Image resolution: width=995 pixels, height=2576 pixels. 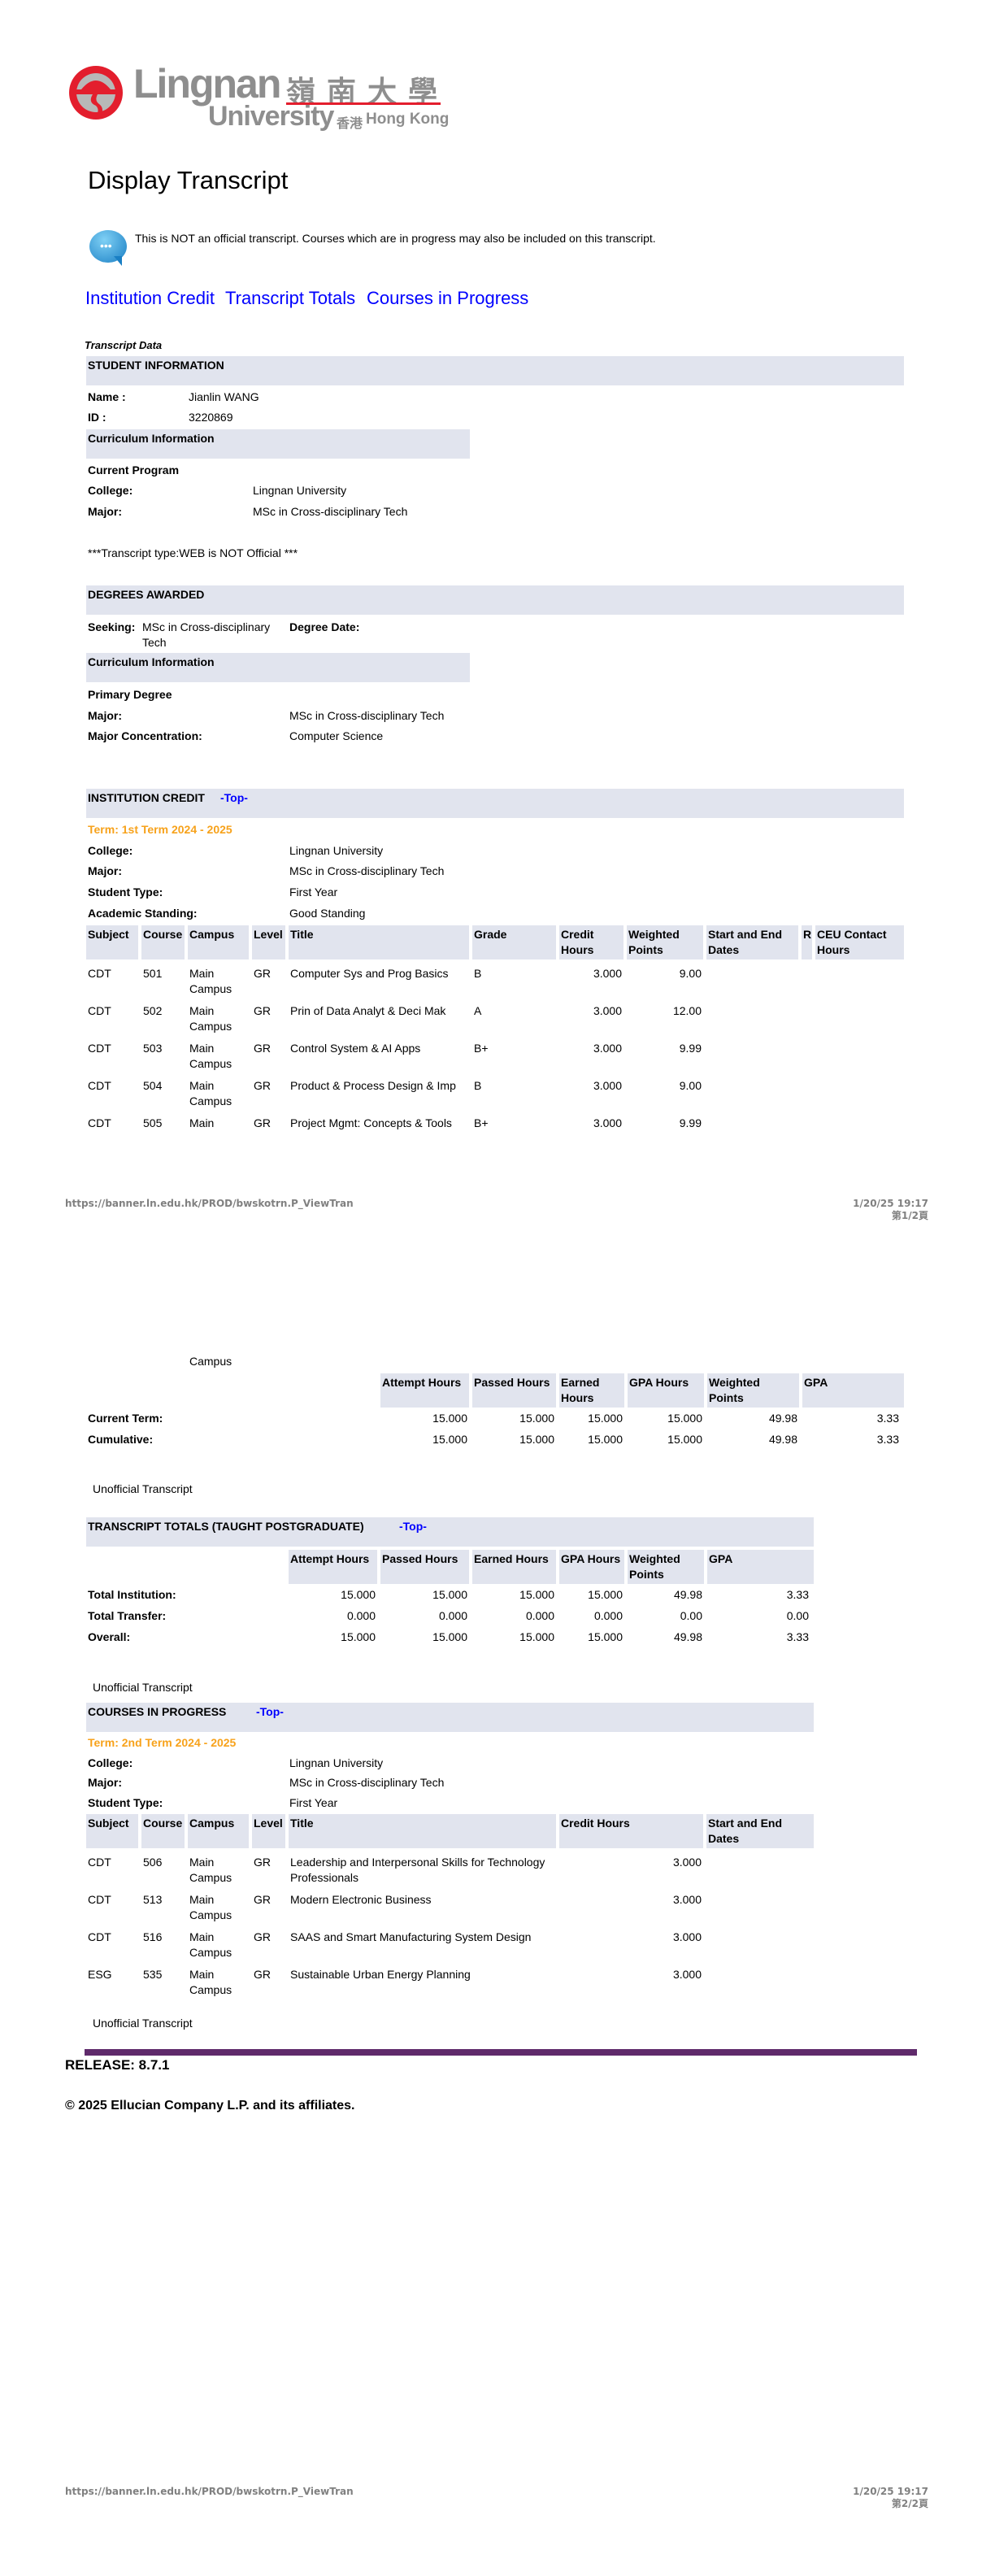 What do you see at coordinates (150, 298) in the screenshot?
I see `nav-link-institution-credit: Institution Credit` at bounding box center [150, 298].